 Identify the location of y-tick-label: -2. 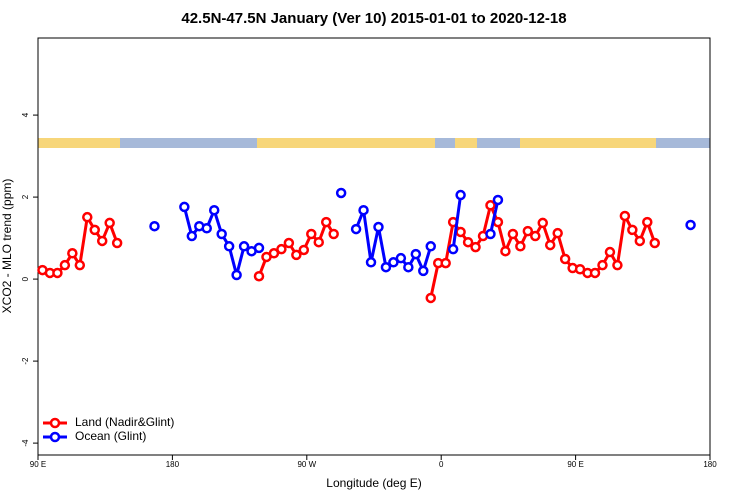
(25, 361).